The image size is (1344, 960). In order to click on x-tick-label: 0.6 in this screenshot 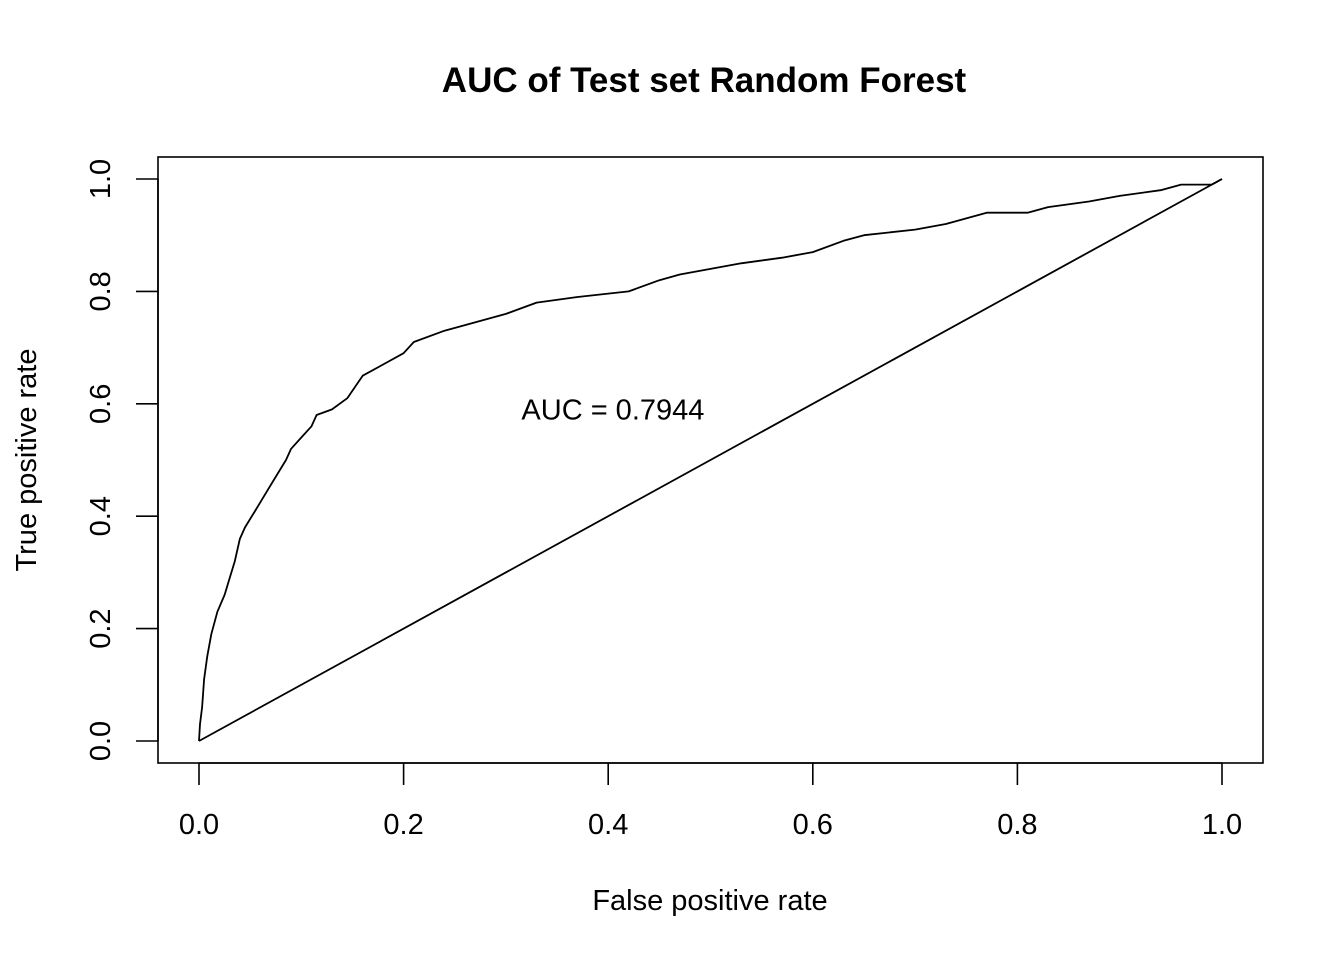, I will do `click(813, 825)`.